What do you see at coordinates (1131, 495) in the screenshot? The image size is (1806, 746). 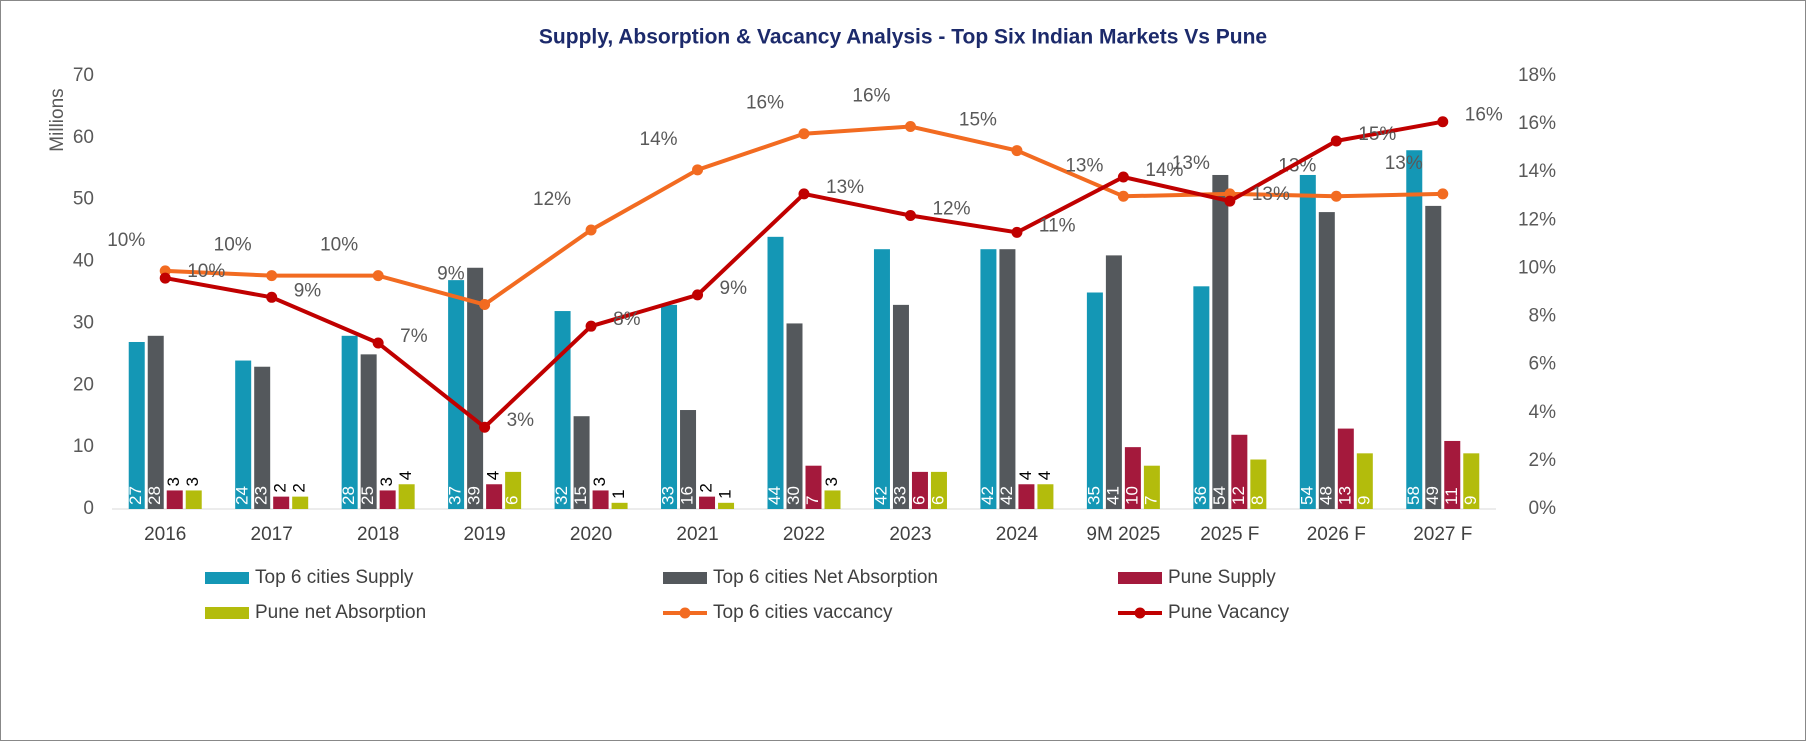 I see `bar-value-label: 10` at bounding box center [1131, 495].